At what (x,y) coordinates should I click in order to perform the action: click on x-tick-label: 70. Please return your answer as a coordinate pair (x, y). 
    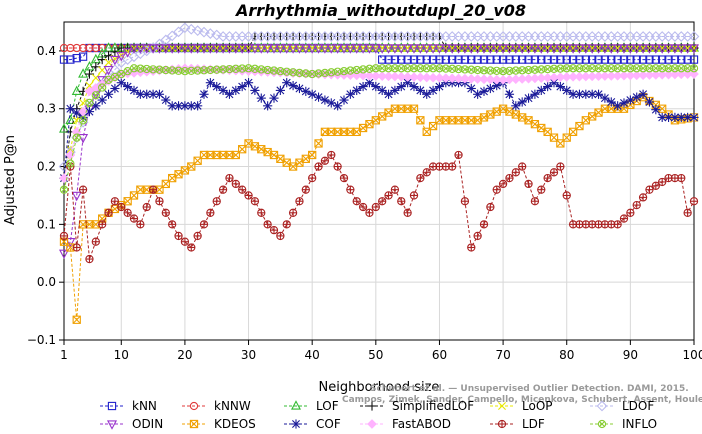
    Looking at the image, I should click on (502, 355).